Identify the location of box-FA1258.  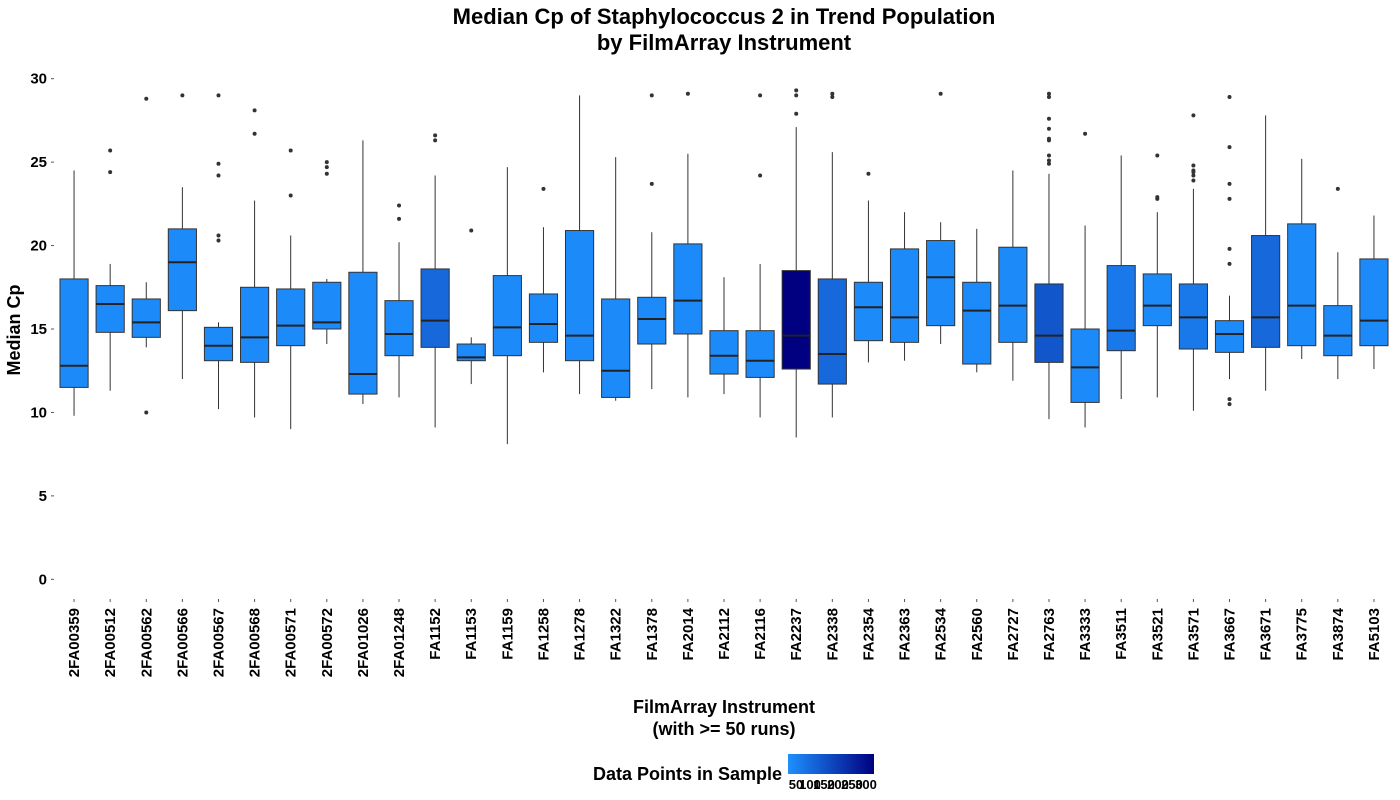
(543, 279).